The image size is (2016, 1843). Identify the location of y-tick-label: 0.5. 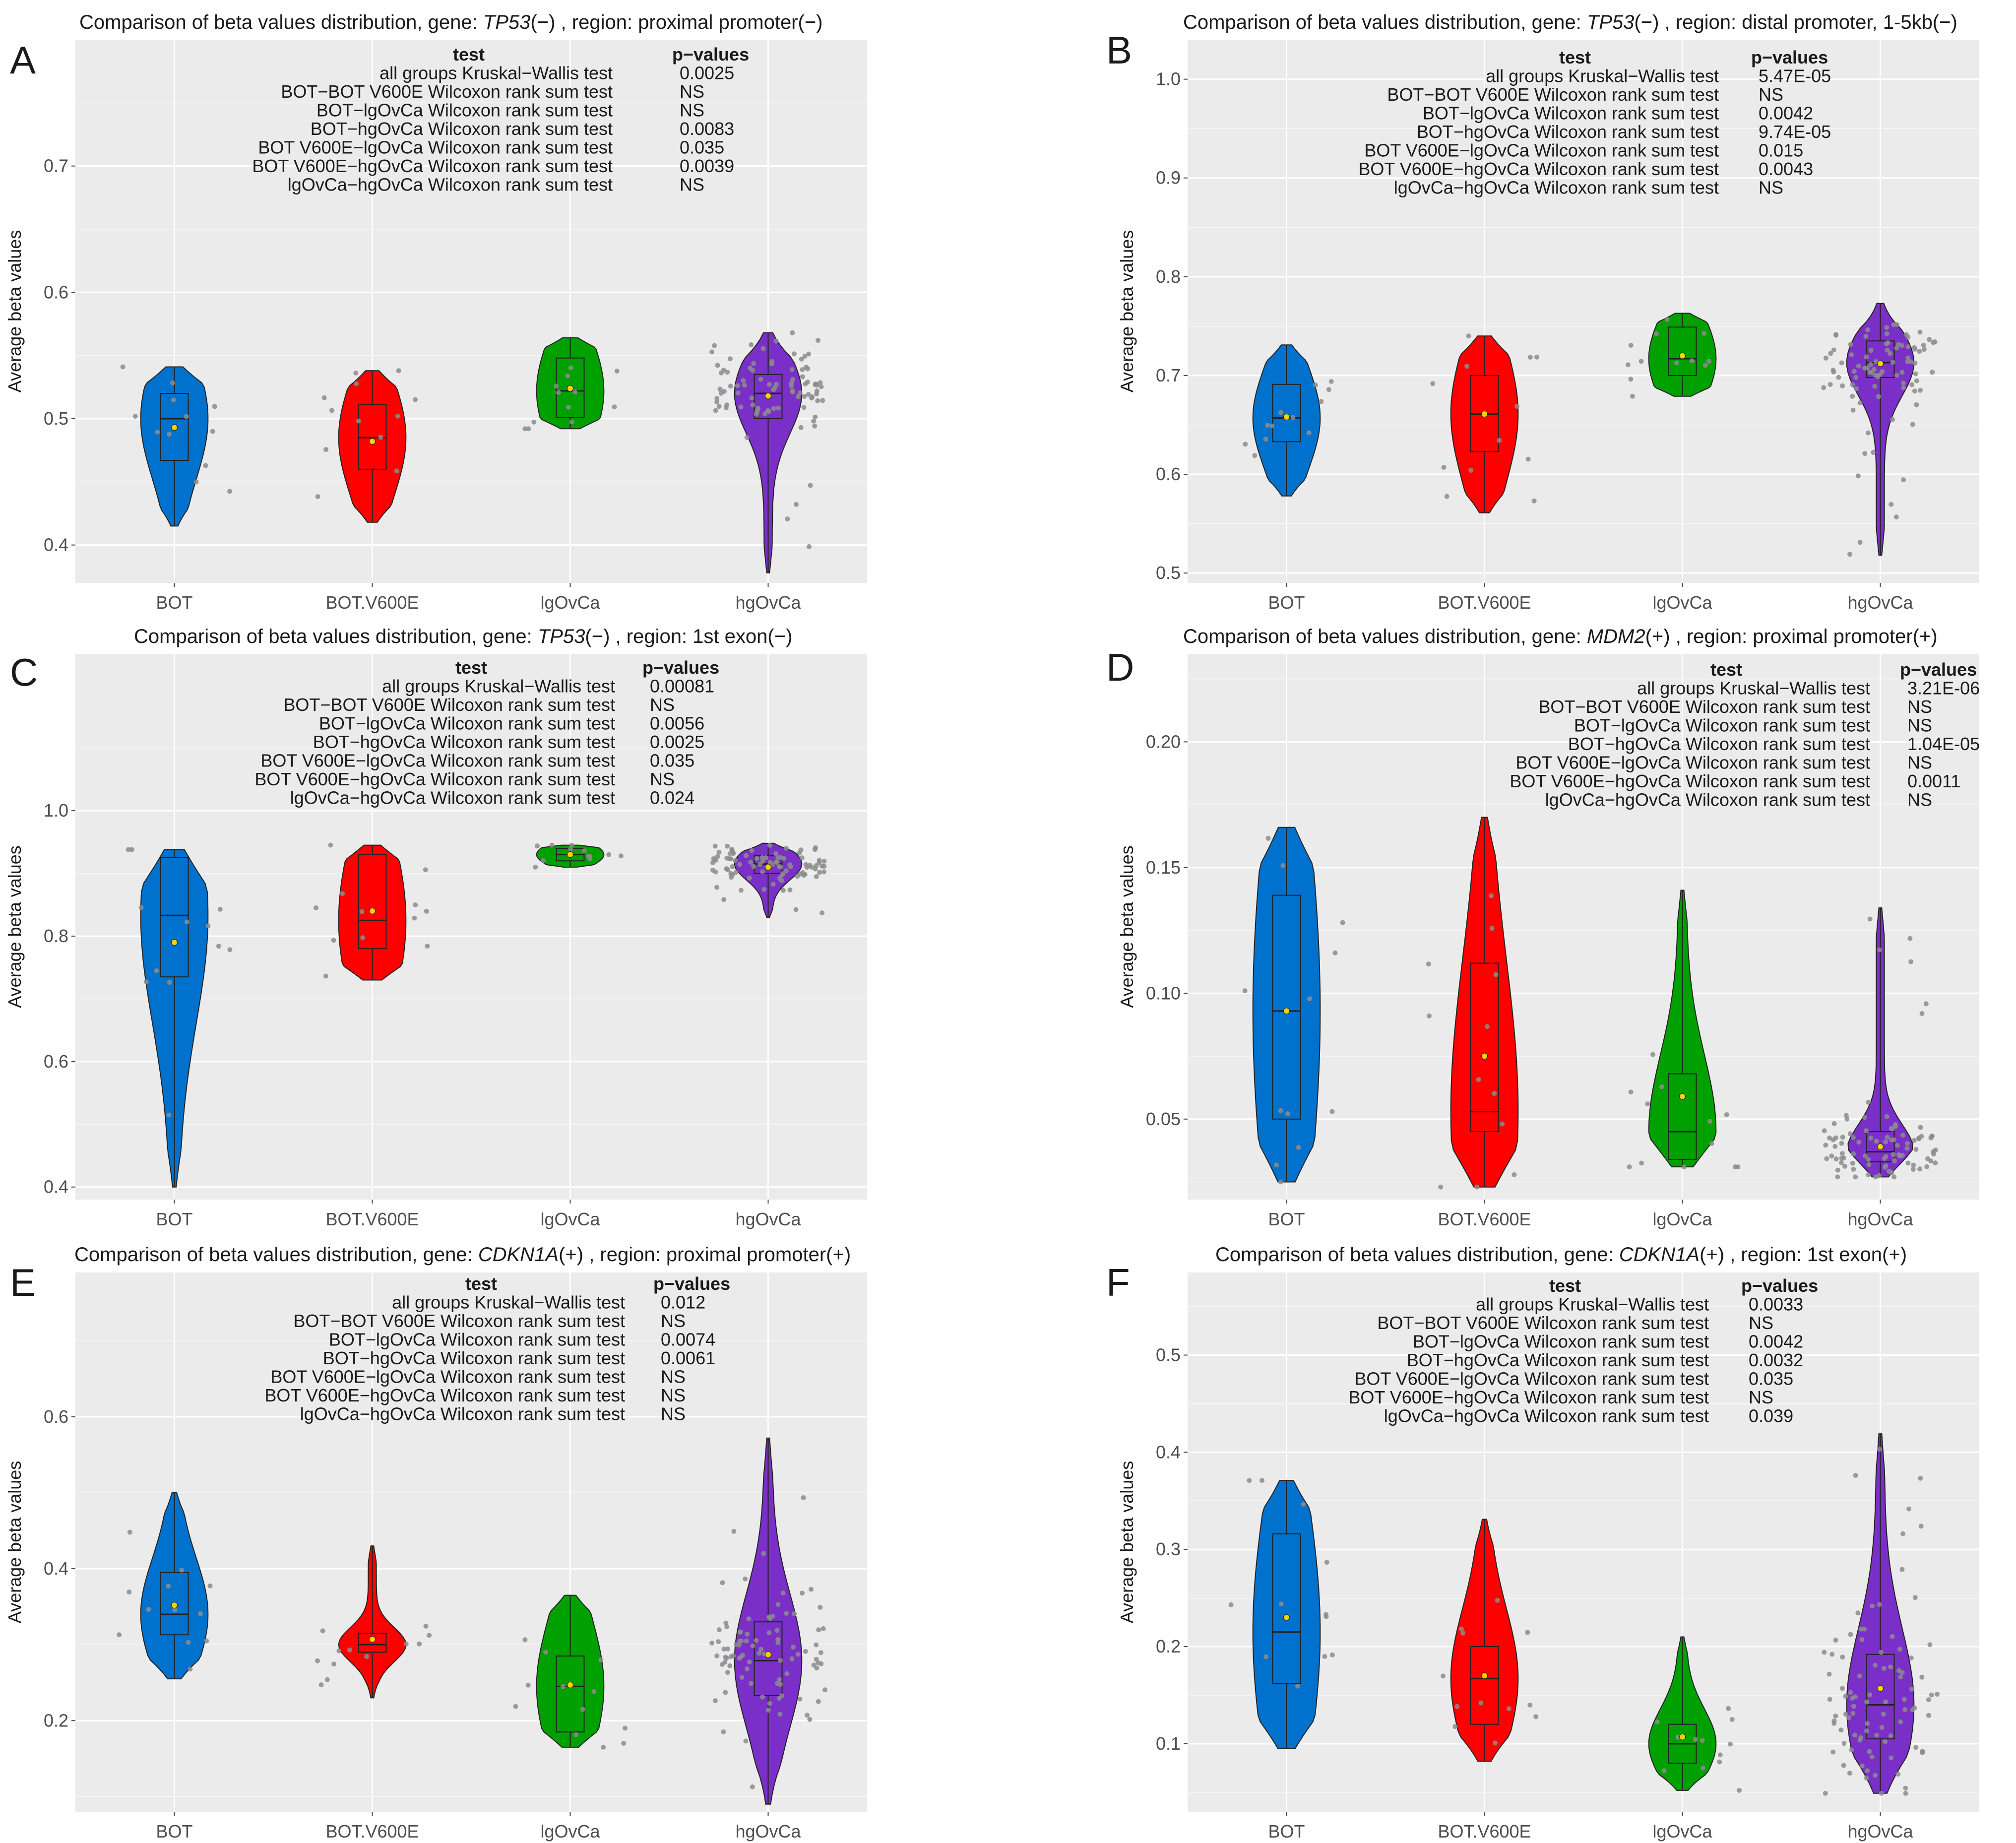
(56, 418).